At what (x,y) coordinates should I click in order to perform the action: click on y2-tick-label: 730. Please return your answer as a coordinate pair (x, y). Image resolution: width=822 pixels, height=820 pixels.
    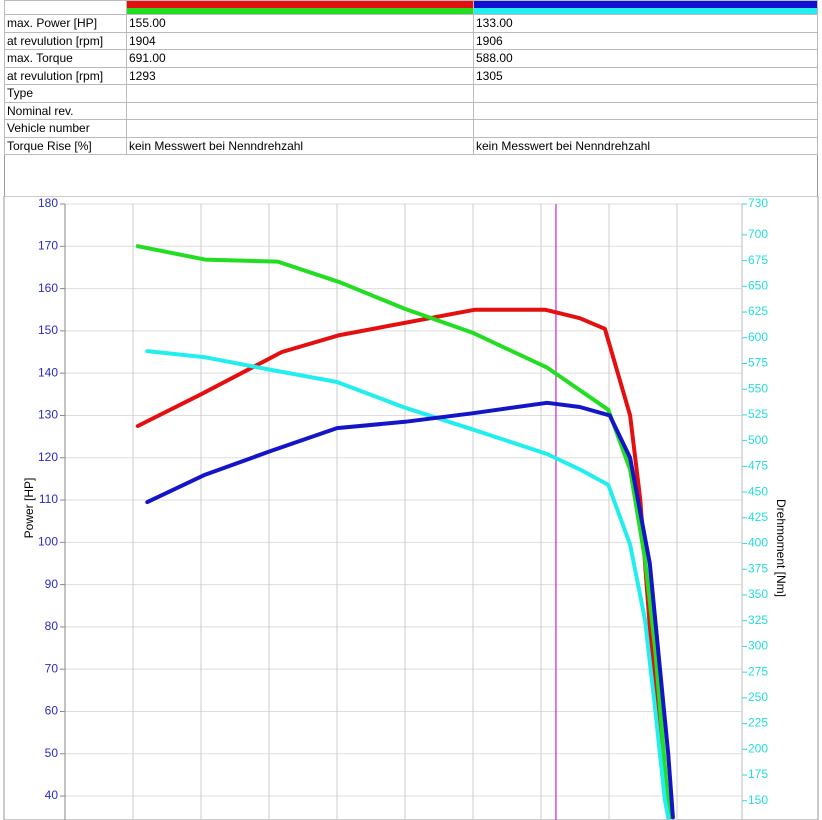
    Looking at the image, I should click on (758, 203).